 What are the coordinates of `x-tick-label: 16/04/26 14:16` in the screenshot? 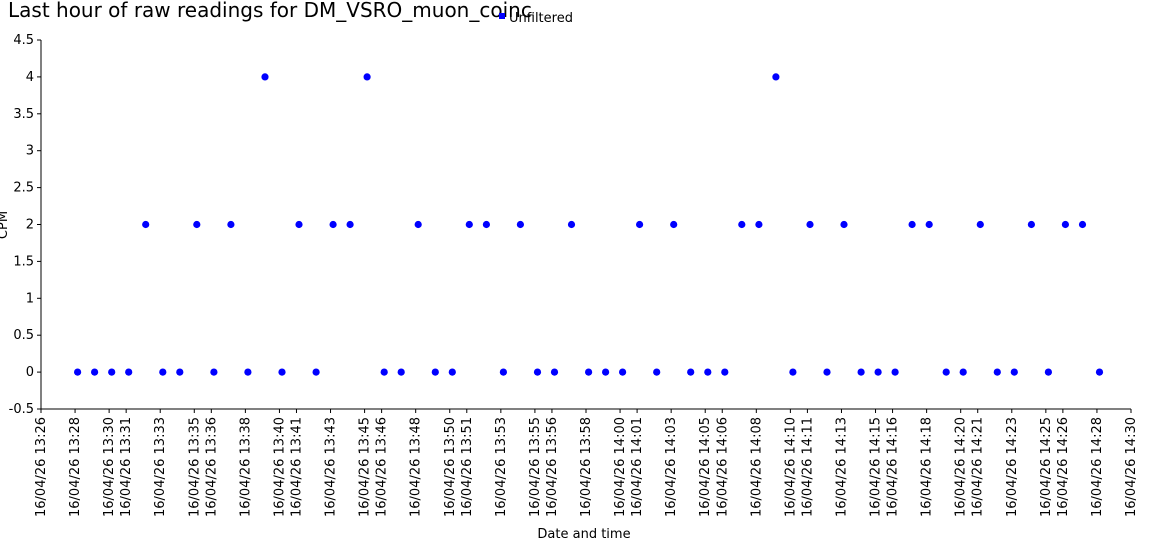 It's located at (893, 467).